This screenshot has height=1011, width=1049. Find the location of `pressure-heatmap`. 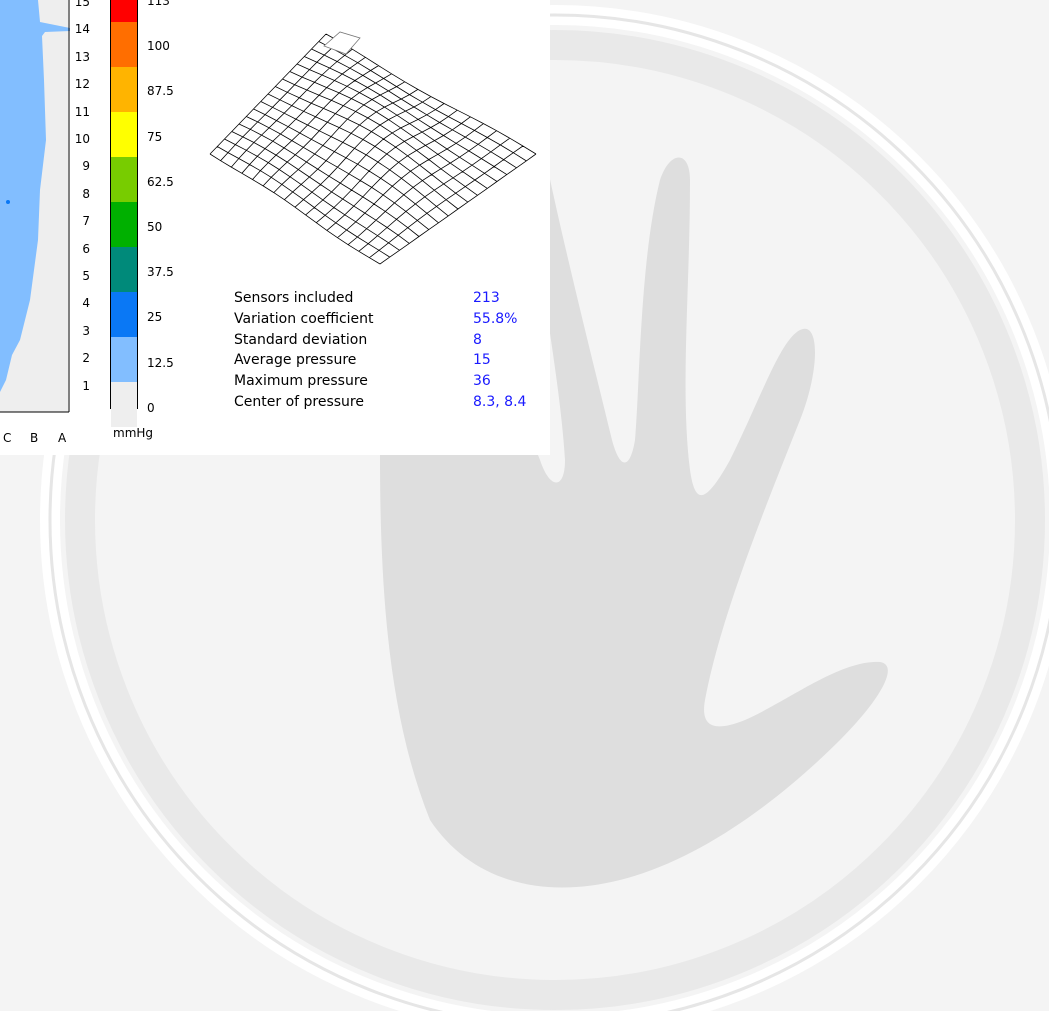

pressure-heatmap is located at coordinates (35, 206).